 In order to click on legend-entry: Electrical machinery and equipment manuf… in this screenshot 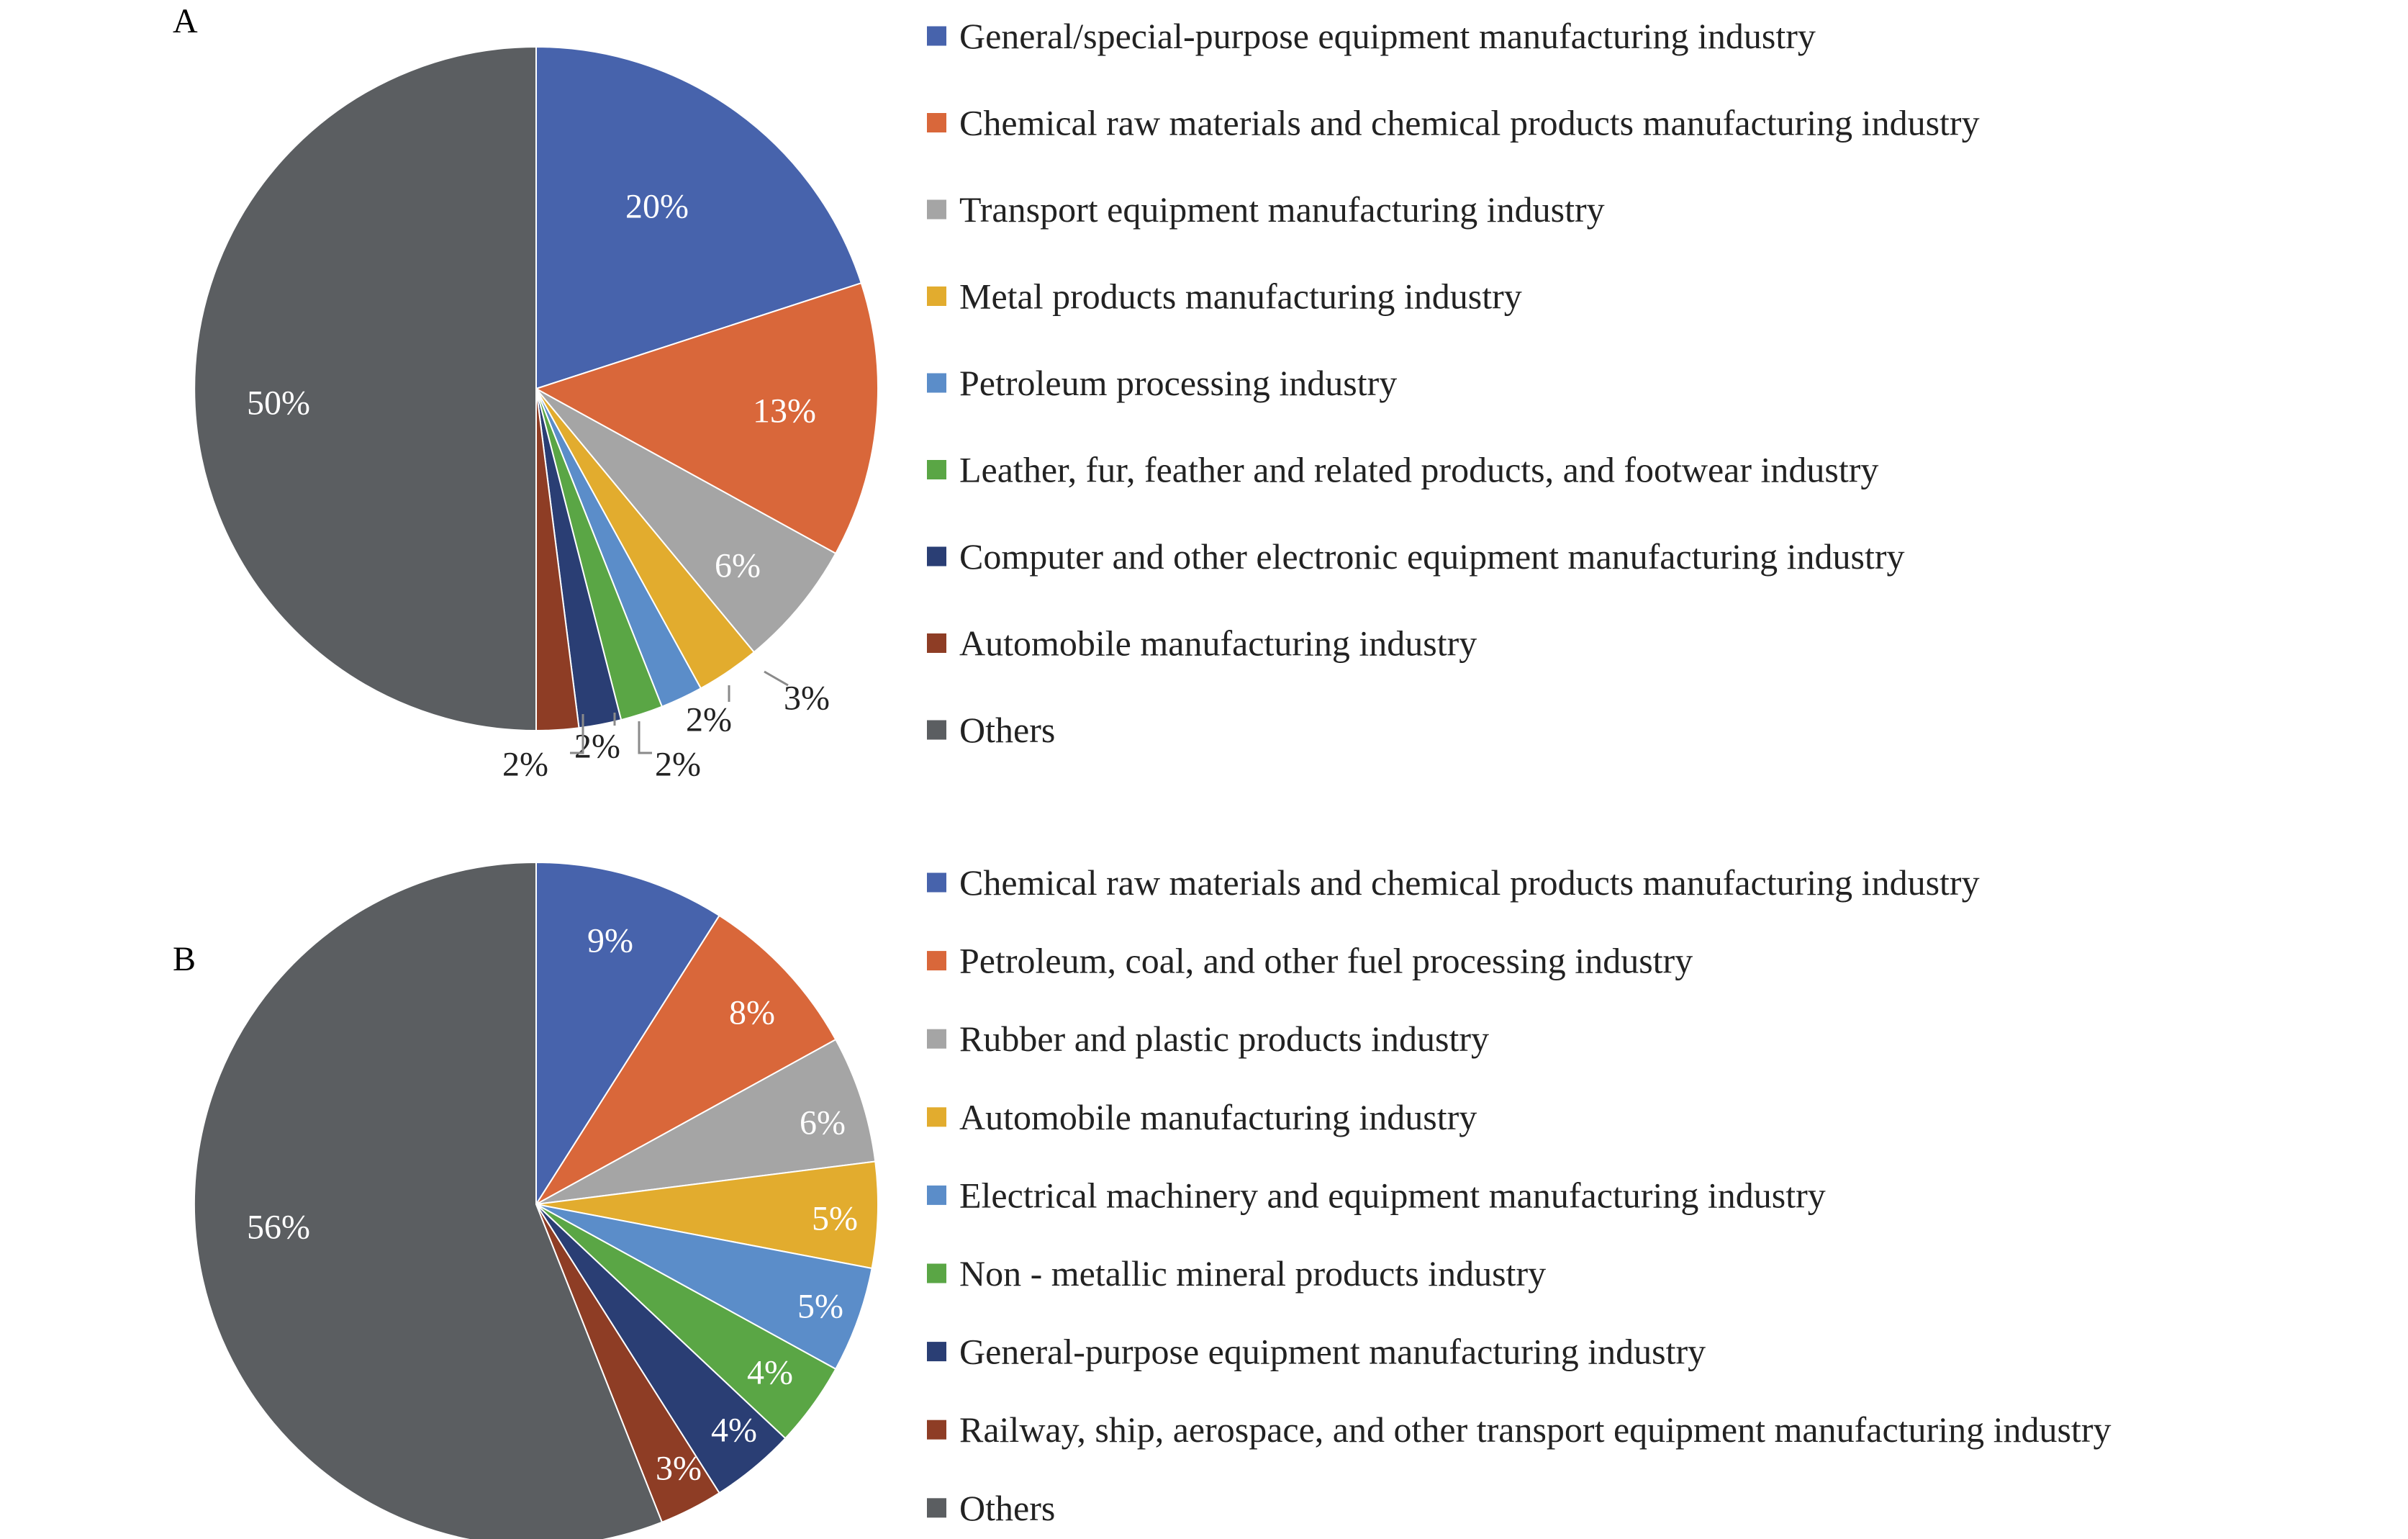, I will do `click(1392, 1195)`.